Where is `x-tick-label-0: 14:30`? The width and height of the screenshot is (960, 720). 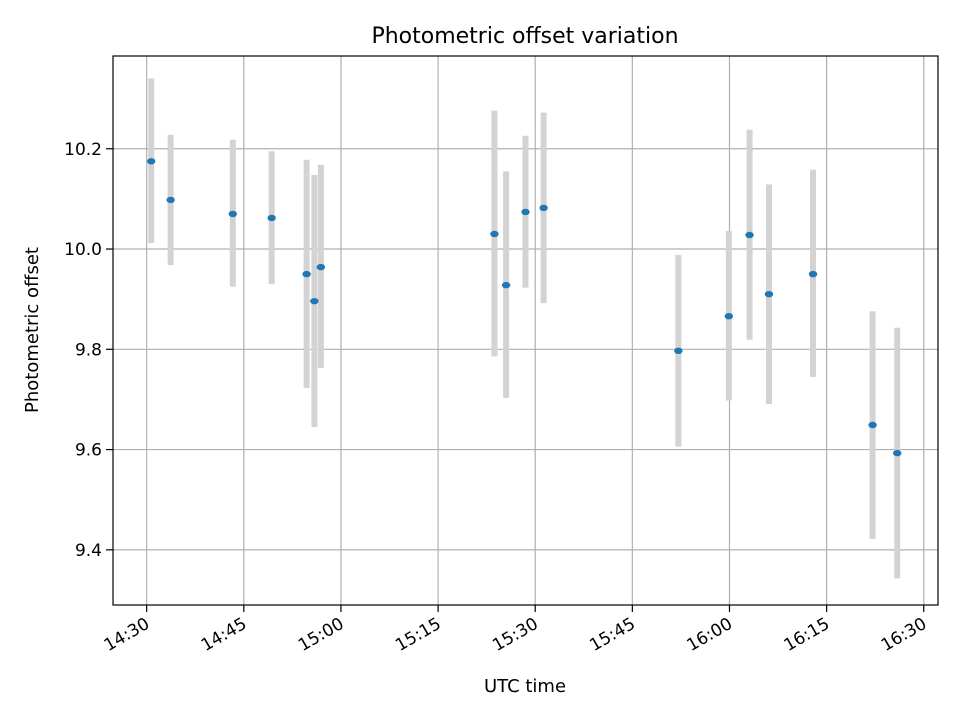 x-tick-label-0: 14:30 is located at coordinates (127, 635).